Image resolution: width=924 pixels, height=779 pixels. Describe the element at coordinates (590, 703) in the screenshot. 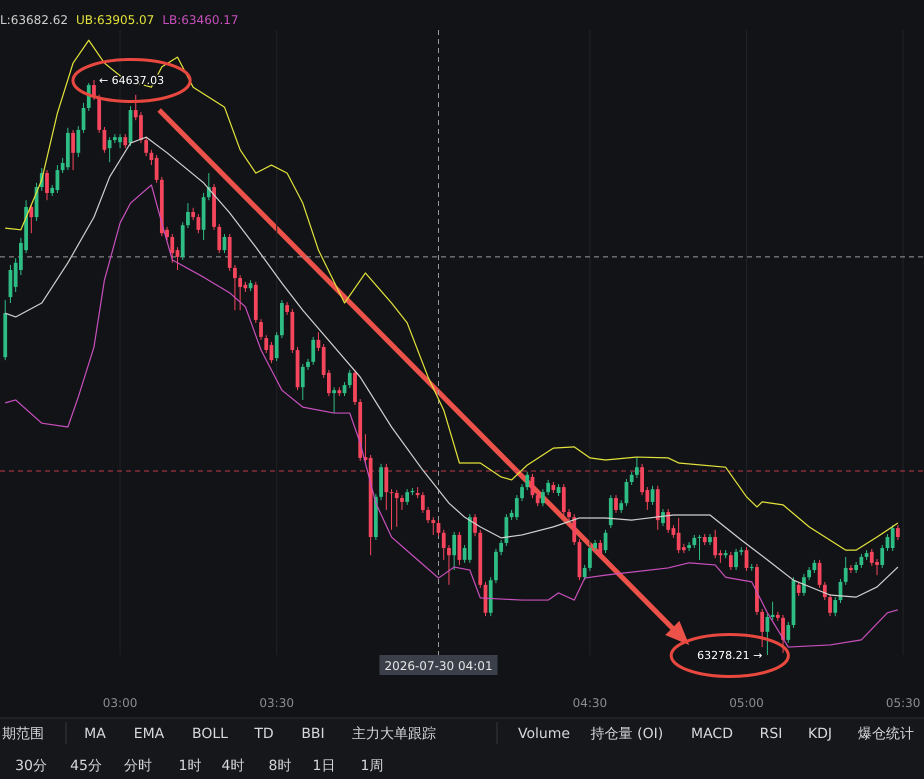

I see `x-tick-label: 04:30` at that location.